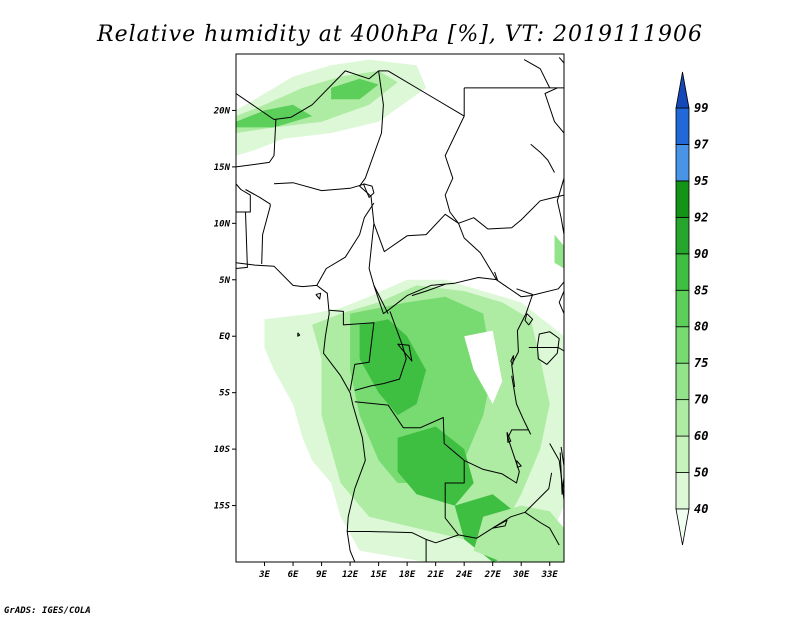  I want to click on longitude-axis: 3E 6E 9E 12E 15E 18E 21E 24E 27E 30E 33E, so click(408, 571).